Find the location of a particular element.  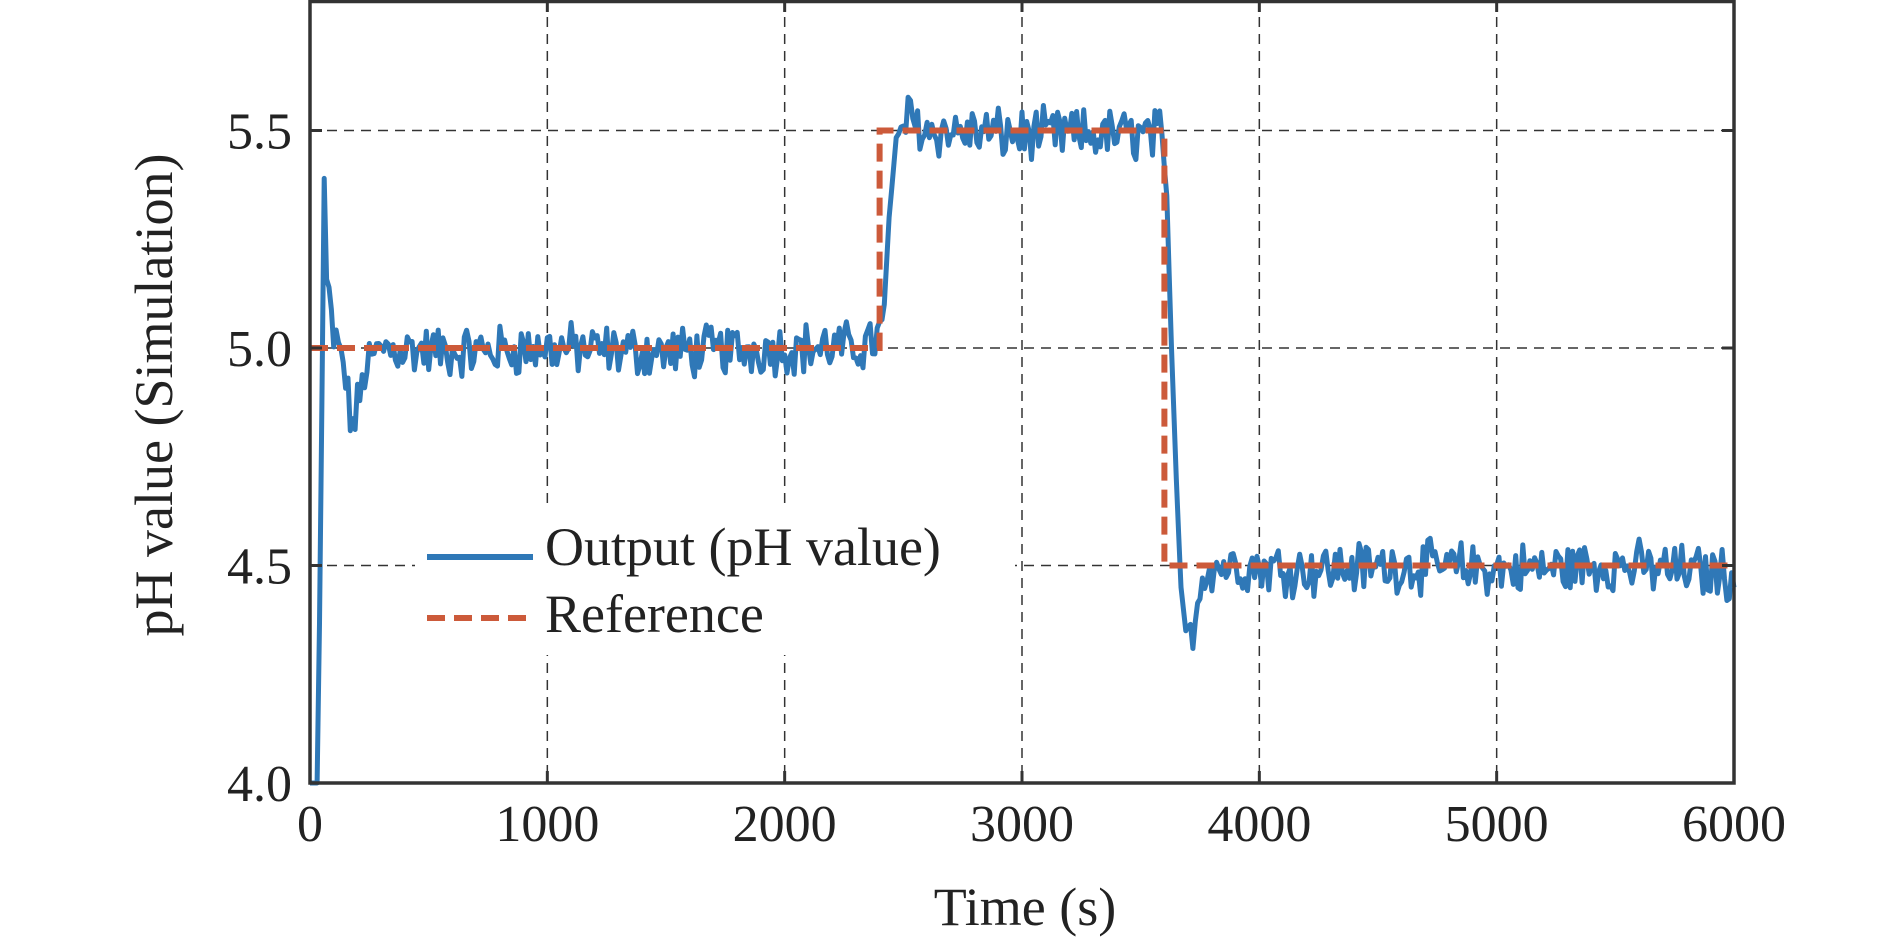

legend-background is located at coordinates (715, 580).